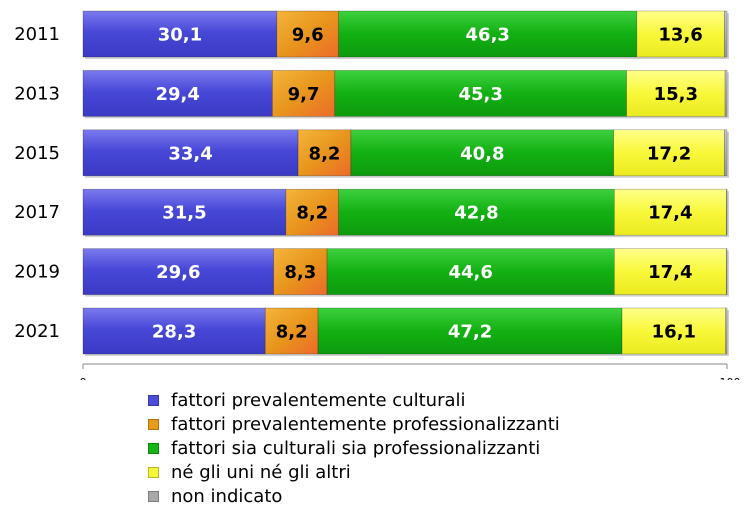 This screenshot has width=748, height=516. What do you see at coordinates (354, 496) in the screenshot?
I see `legend-item-non-indicato: non indicato` at bounding box center [354, 496].